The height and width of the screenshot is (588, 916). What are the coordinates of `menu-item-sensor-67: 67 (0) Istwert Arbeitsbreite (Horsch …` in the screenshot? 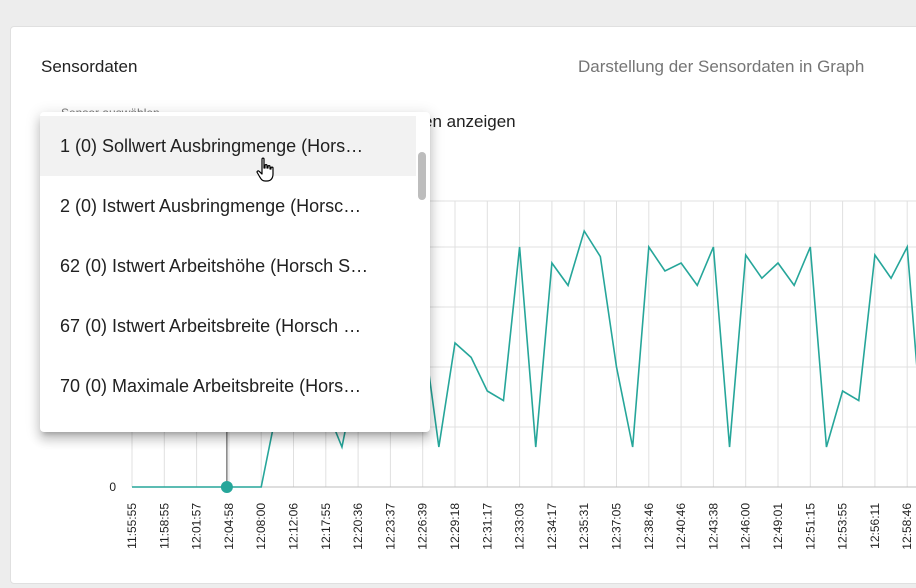 It's located at (211, 326).